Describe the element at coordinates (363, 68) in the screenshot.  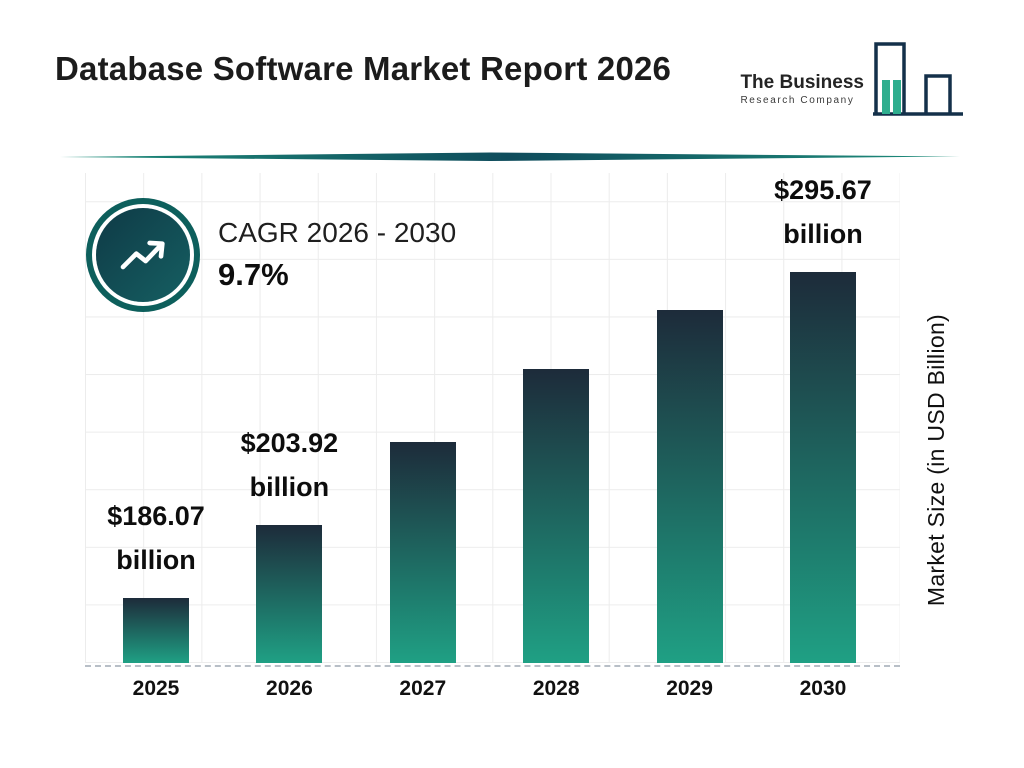
I see `page-title: Database Software Market Report 2026` at that location.